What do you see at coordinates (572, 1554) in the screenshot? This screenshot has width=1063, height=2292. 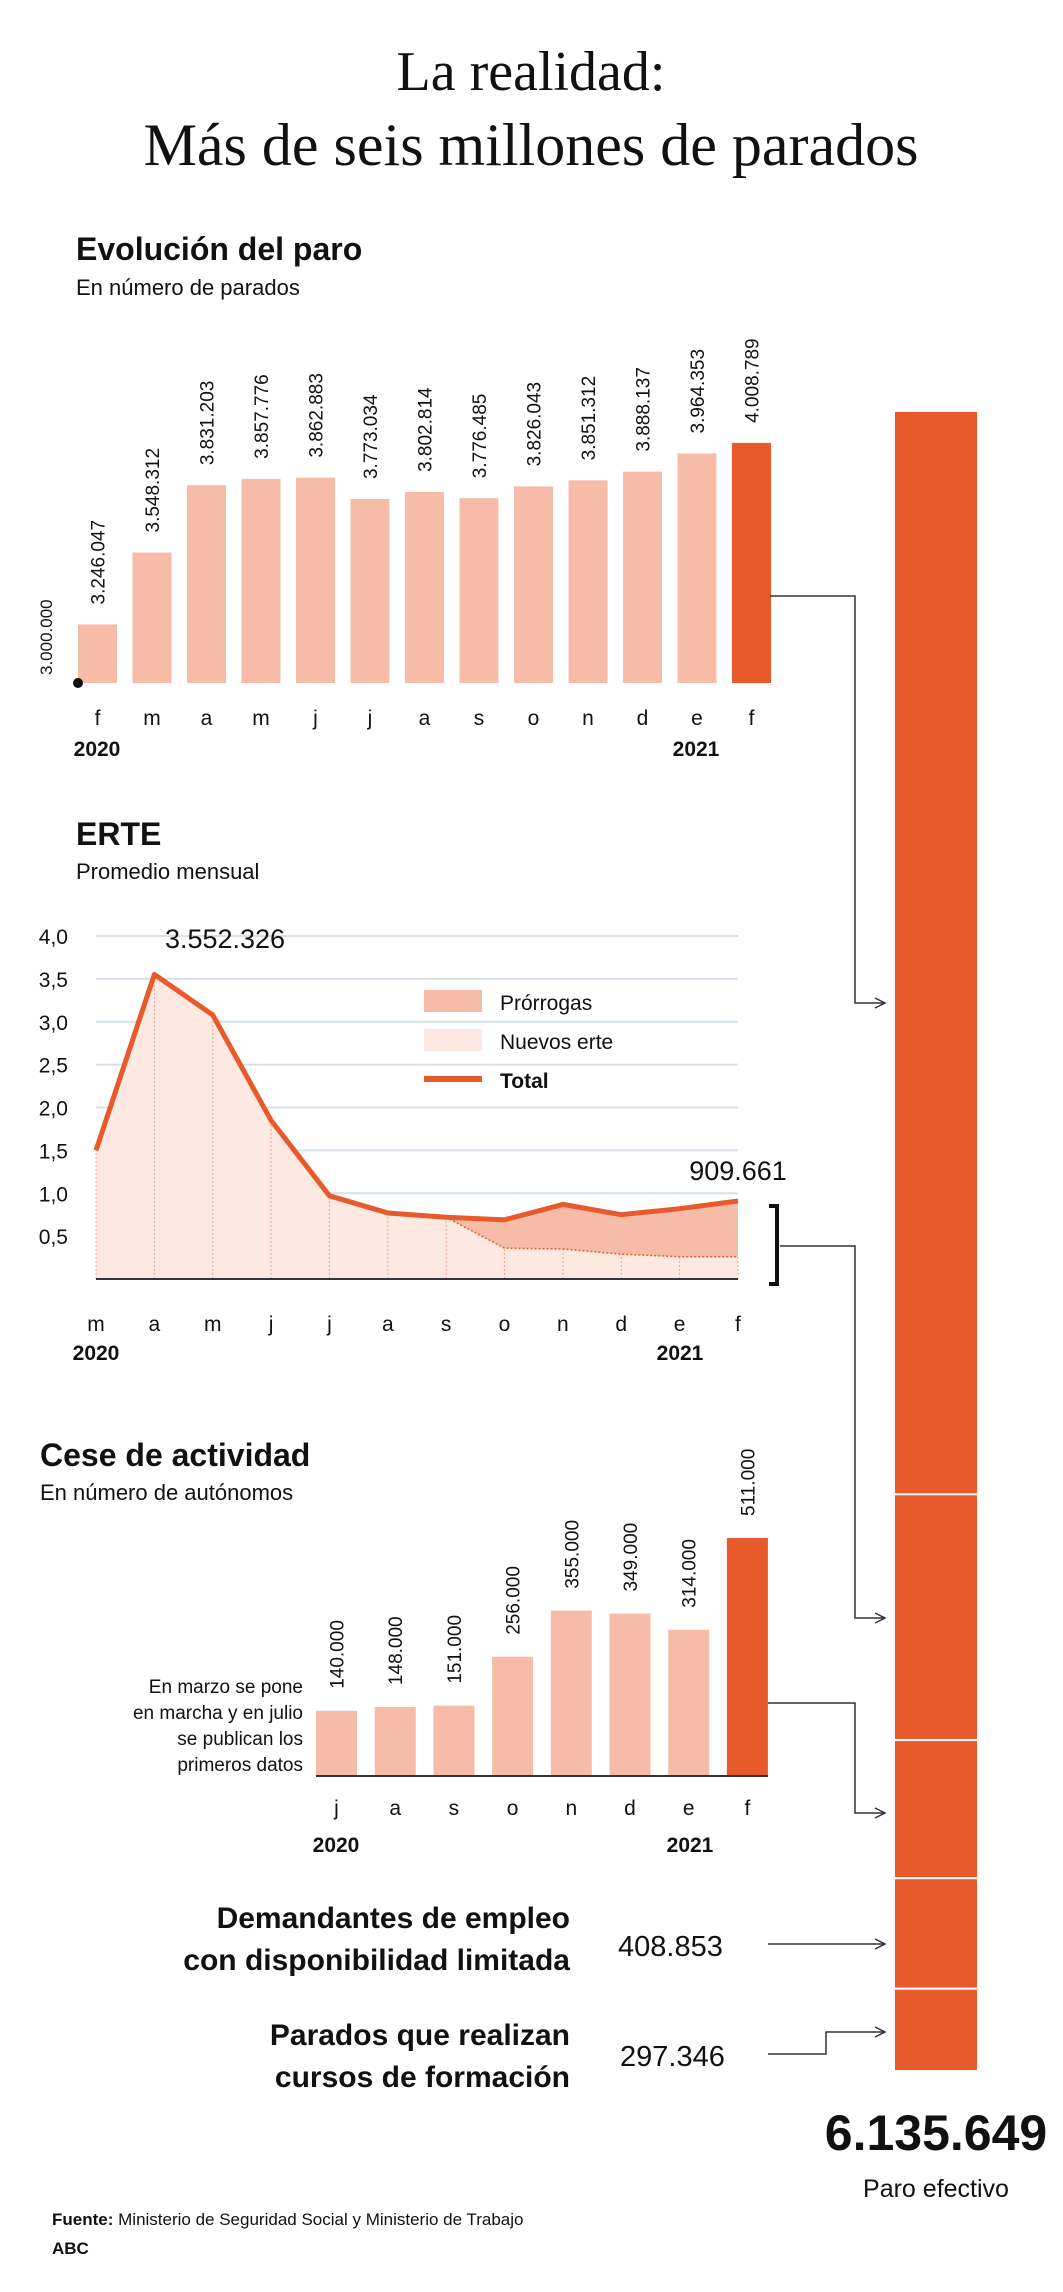 I see `bar-value-label: 355.000` at bounding box center [572, 1554].